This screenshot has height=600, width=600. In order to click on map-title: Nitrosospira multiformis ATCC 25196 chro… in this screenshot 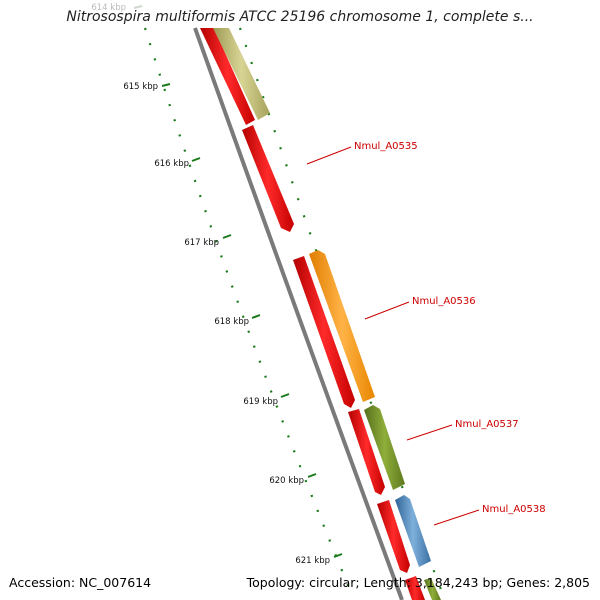, I will do `click(300, 17)`.